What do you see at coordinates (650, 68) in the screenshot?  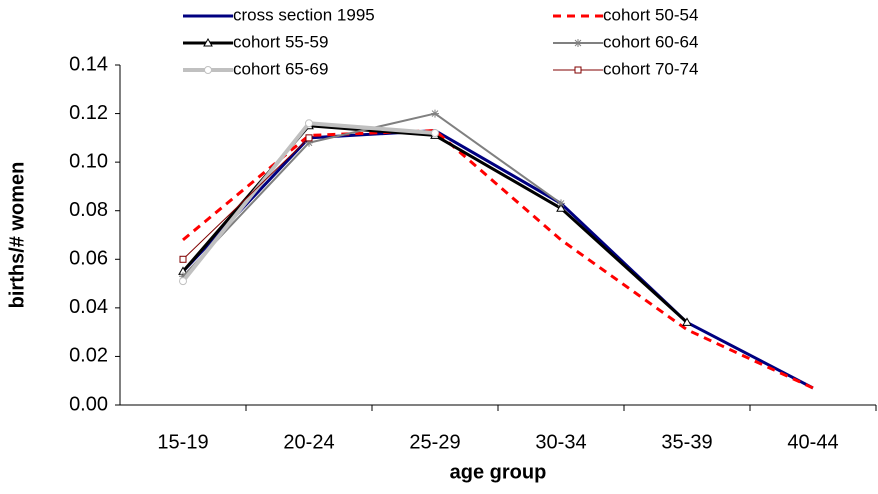 I see `legend-label: cohort 70-74` at bounding box center [650, 68].